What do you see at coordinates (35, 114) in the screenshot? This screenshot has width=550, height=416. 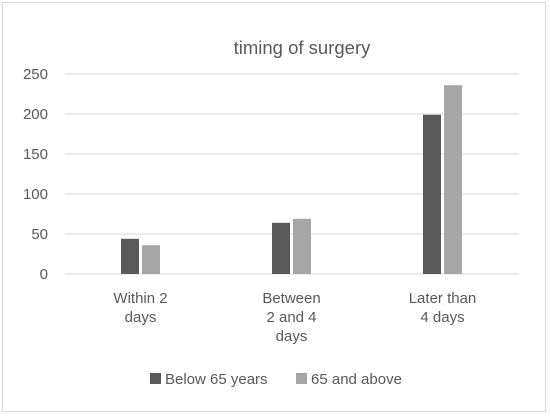 I see `y-tick-label: 200` at bounding box center [35, 114].